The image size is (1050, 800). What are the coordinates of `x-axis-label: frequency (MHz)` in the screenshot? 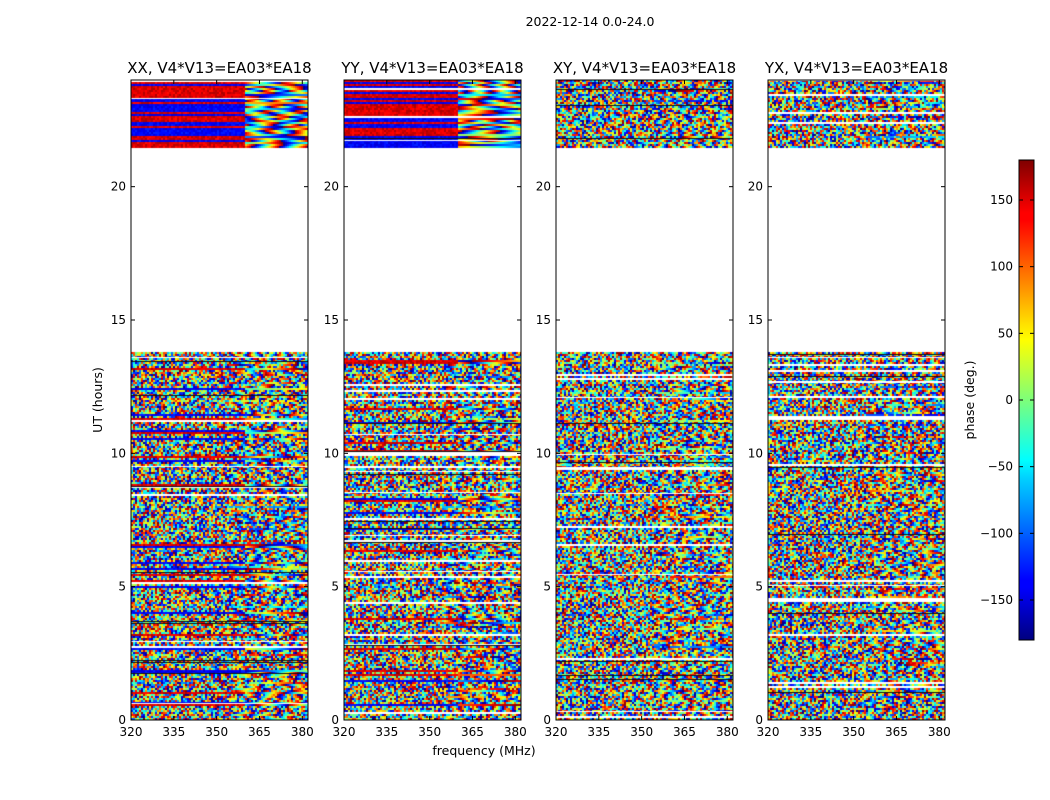 It's located at (483, 750).